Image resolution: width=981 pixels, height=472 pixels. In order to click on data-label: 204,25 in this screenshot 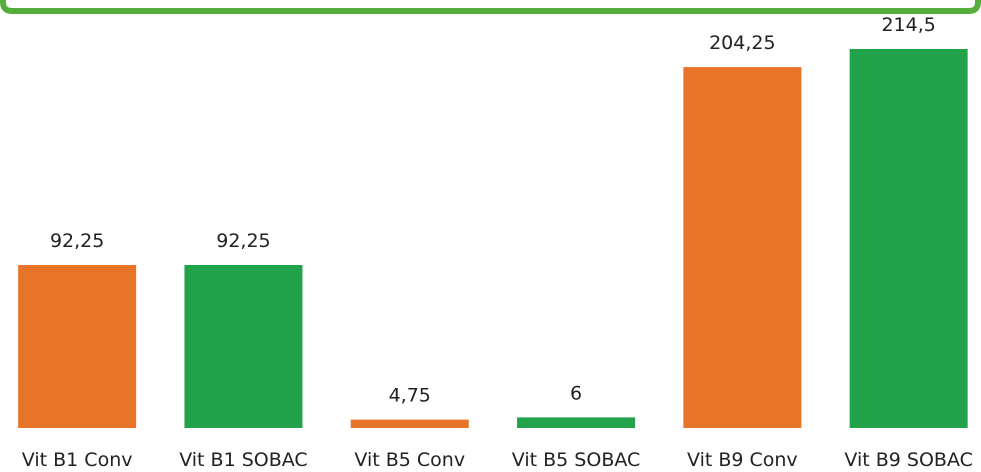, I will do `click(742, 43)`.